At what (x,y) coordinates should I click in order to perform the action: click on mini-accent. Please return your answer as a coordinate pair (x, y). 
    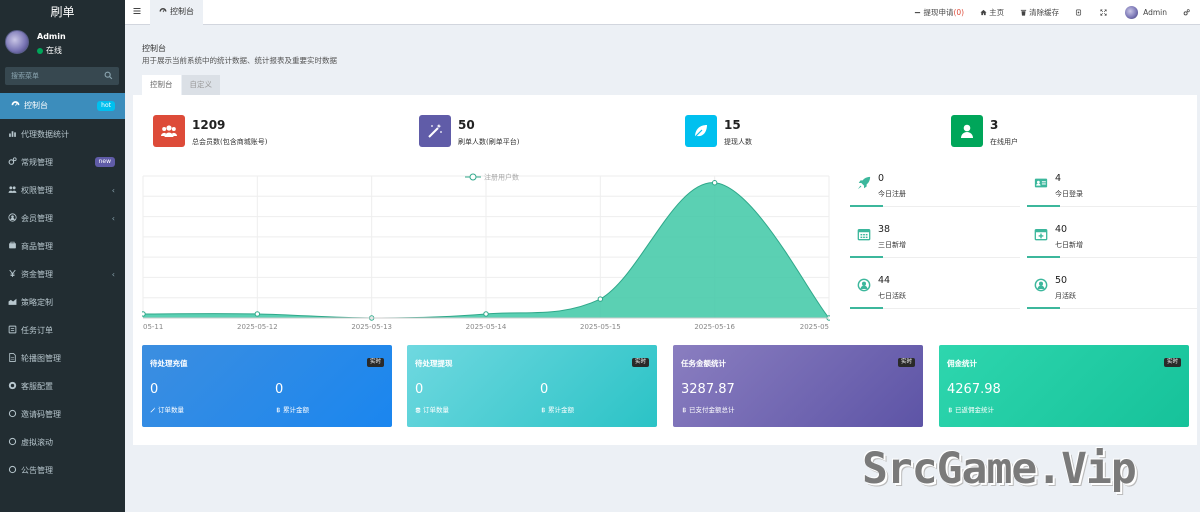
    Looking at the image, I should click on (866, 308).